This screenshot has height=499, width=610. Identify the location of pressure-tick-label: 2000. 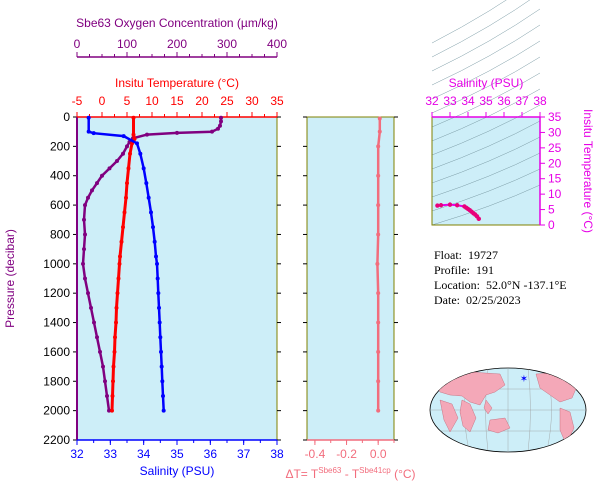
(56, 411).